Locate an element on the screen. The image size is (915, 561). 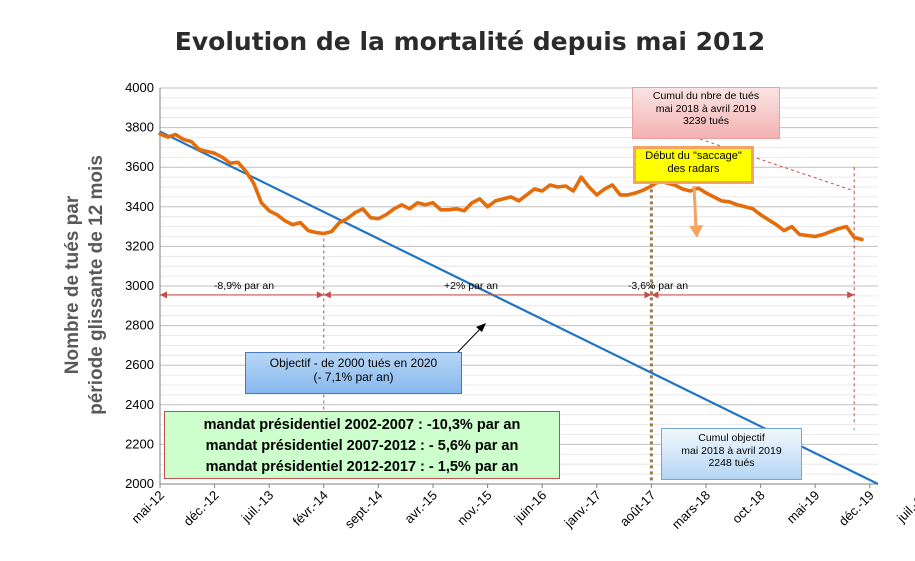
x-tick-label: juil.-13 is located at coordinates (257, 507).